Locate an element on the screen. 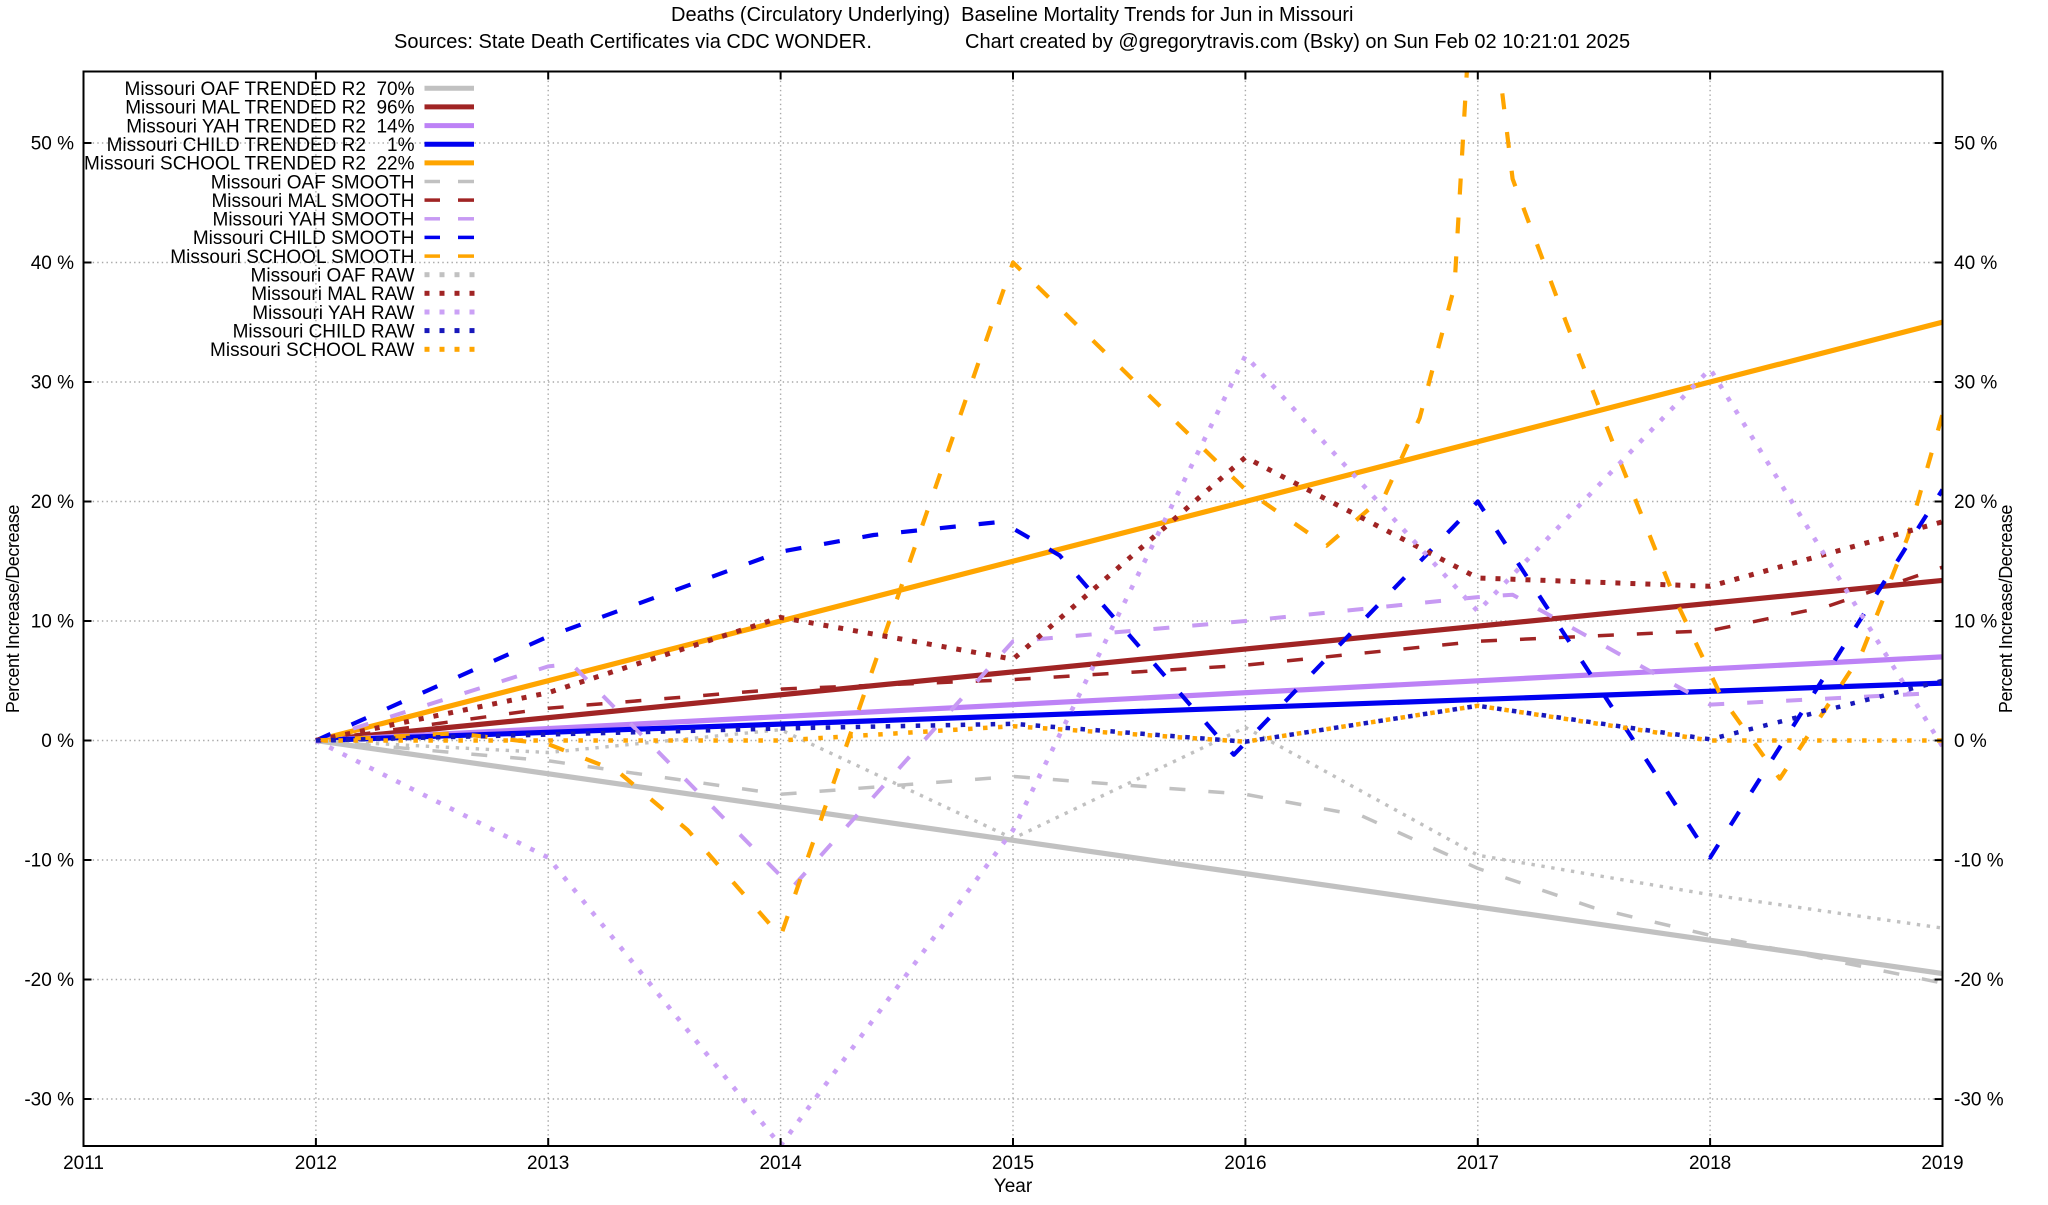 This screenshot has width=2048, height=1205. svg-text: Missouri OAF SMOOTH is located at coordinates (313, 182).